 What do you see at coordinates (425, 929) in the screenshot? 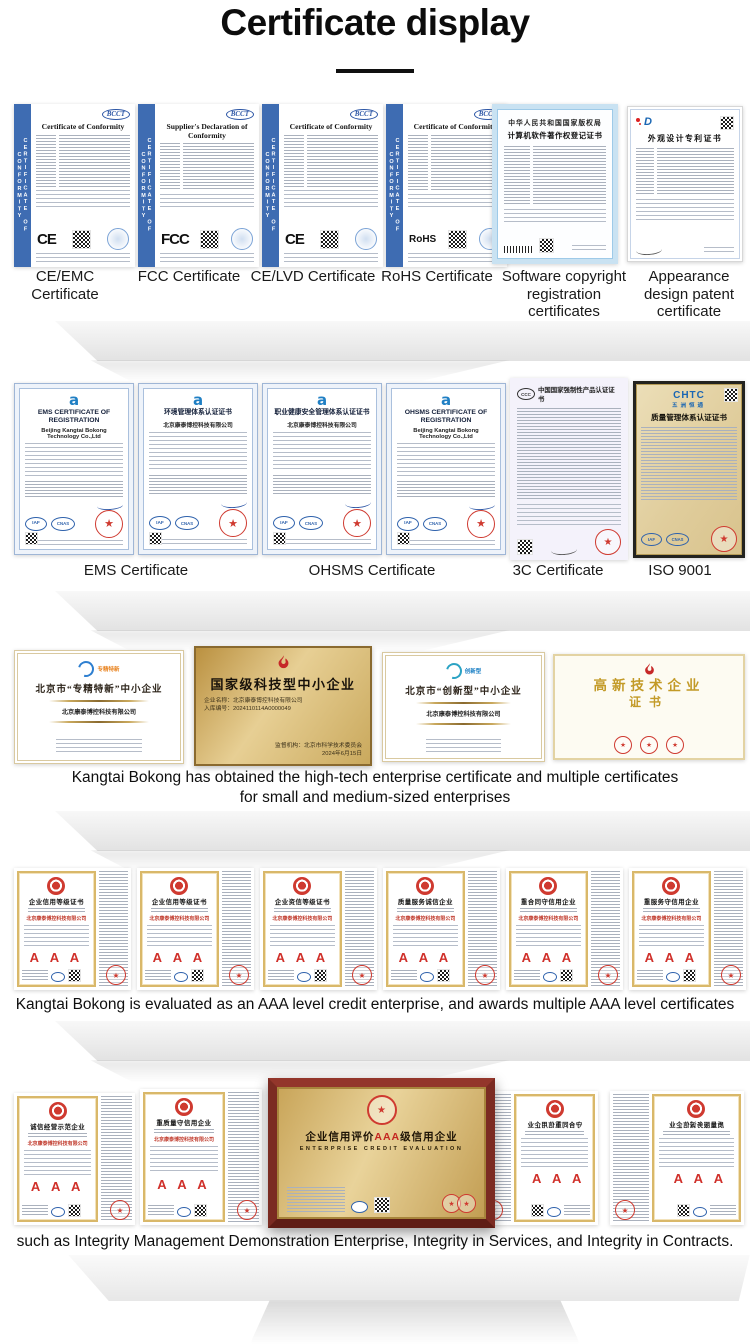
I see `certificate-body: 质量服务诚信企业 北京康泰博控科技有限公司 A A A` at bounding box center [425, 929].